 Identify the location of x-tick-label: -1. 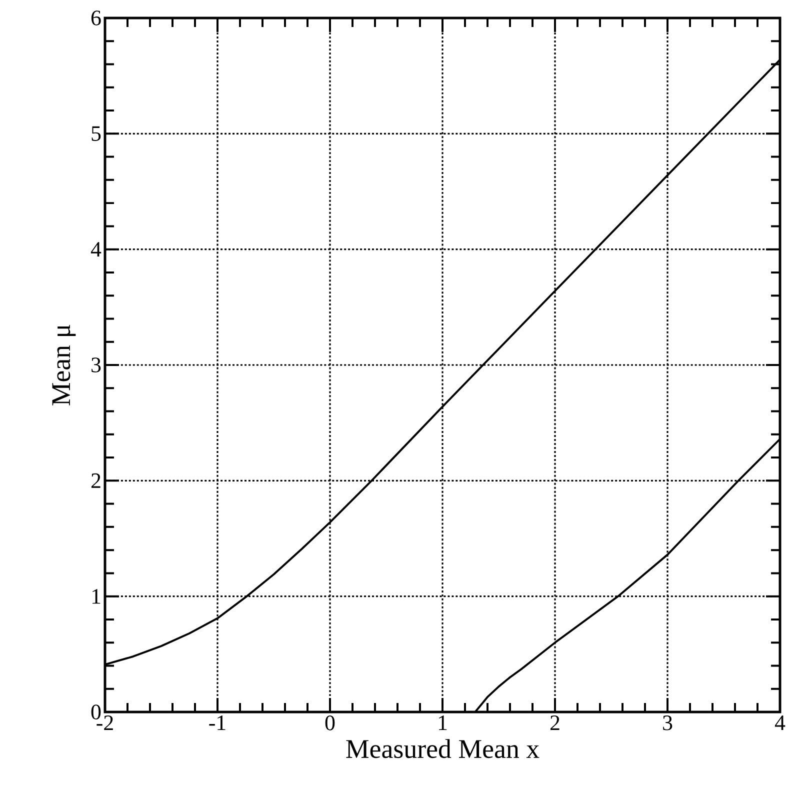
(217, 723).